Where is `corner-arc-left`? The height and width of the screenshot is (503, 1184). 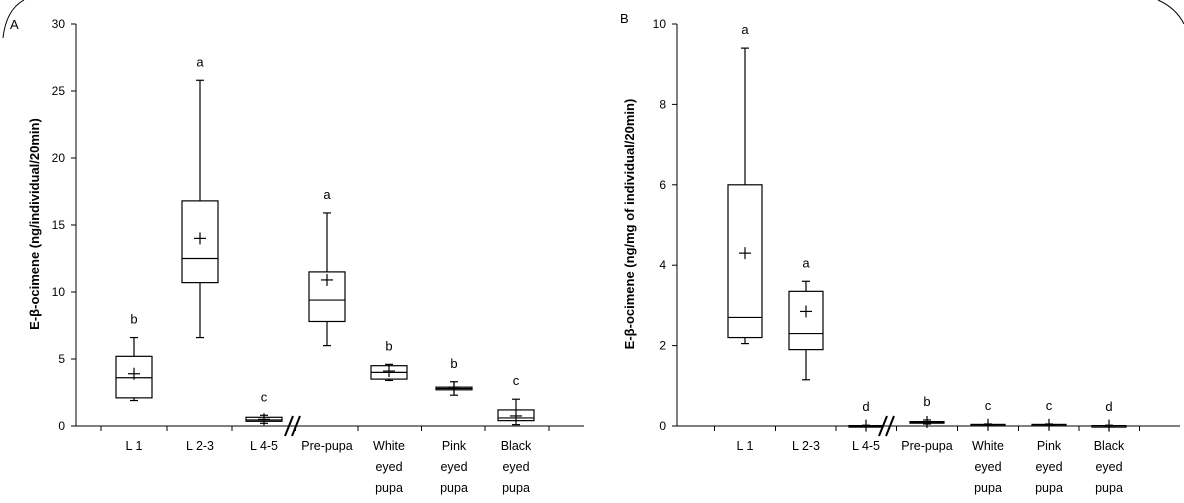
corner-arc-left is located at coordinates (13, 19).